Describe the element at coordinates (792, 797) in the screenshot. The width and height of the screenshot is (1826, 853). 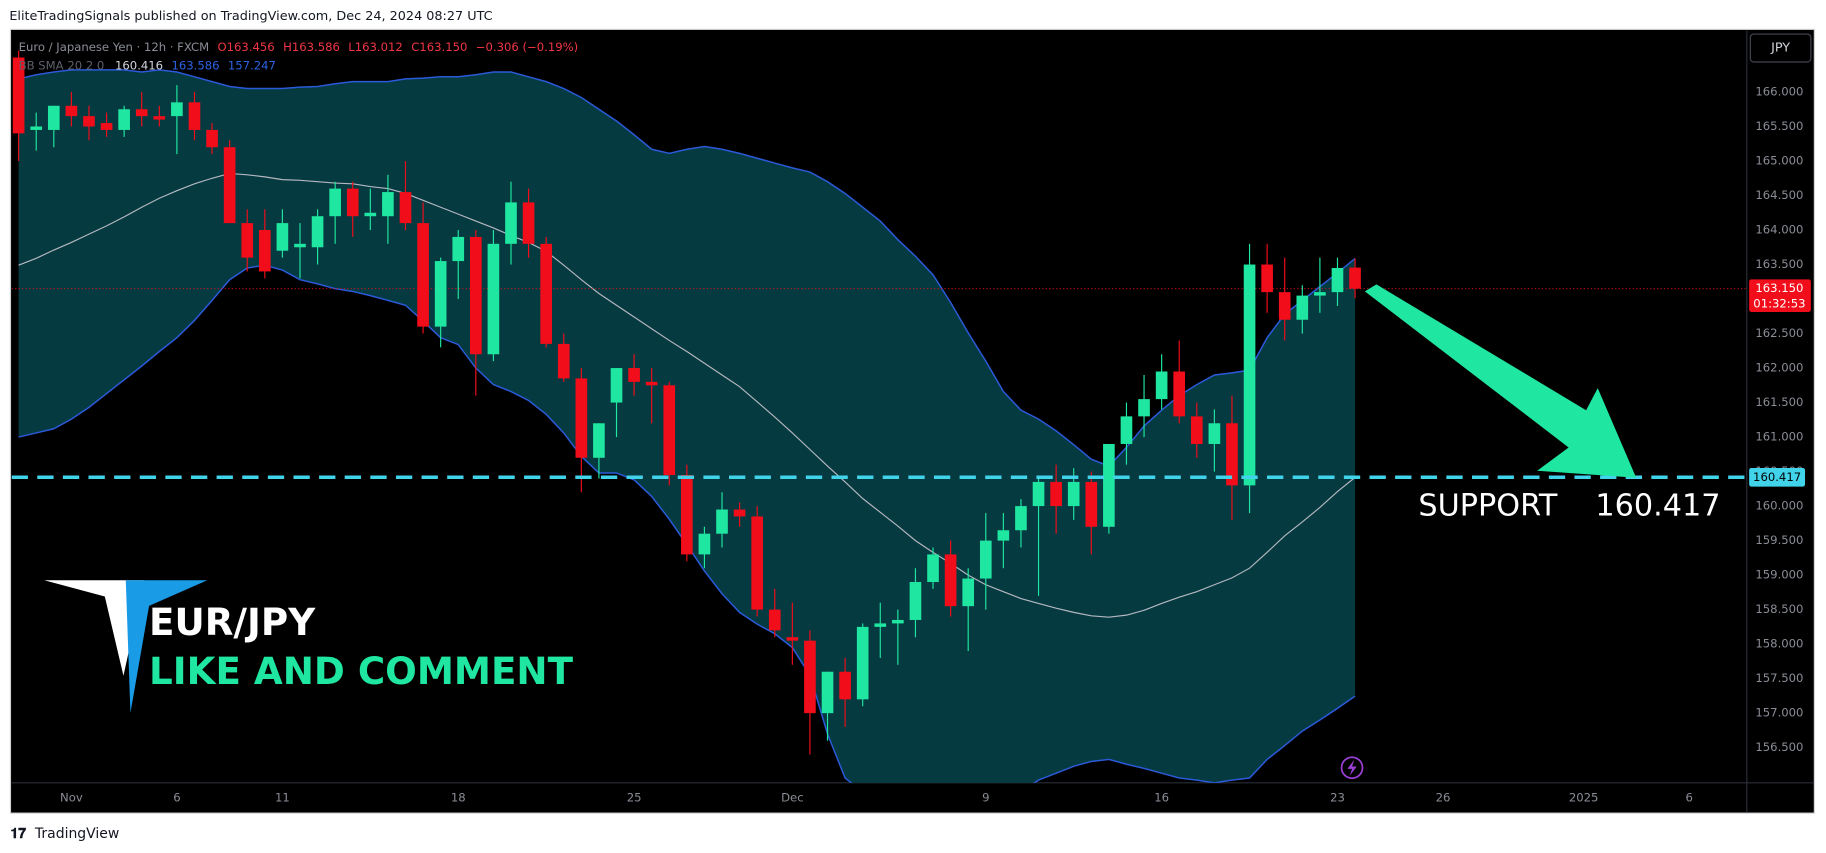
I see `x-tick-label: Dec` at that location.